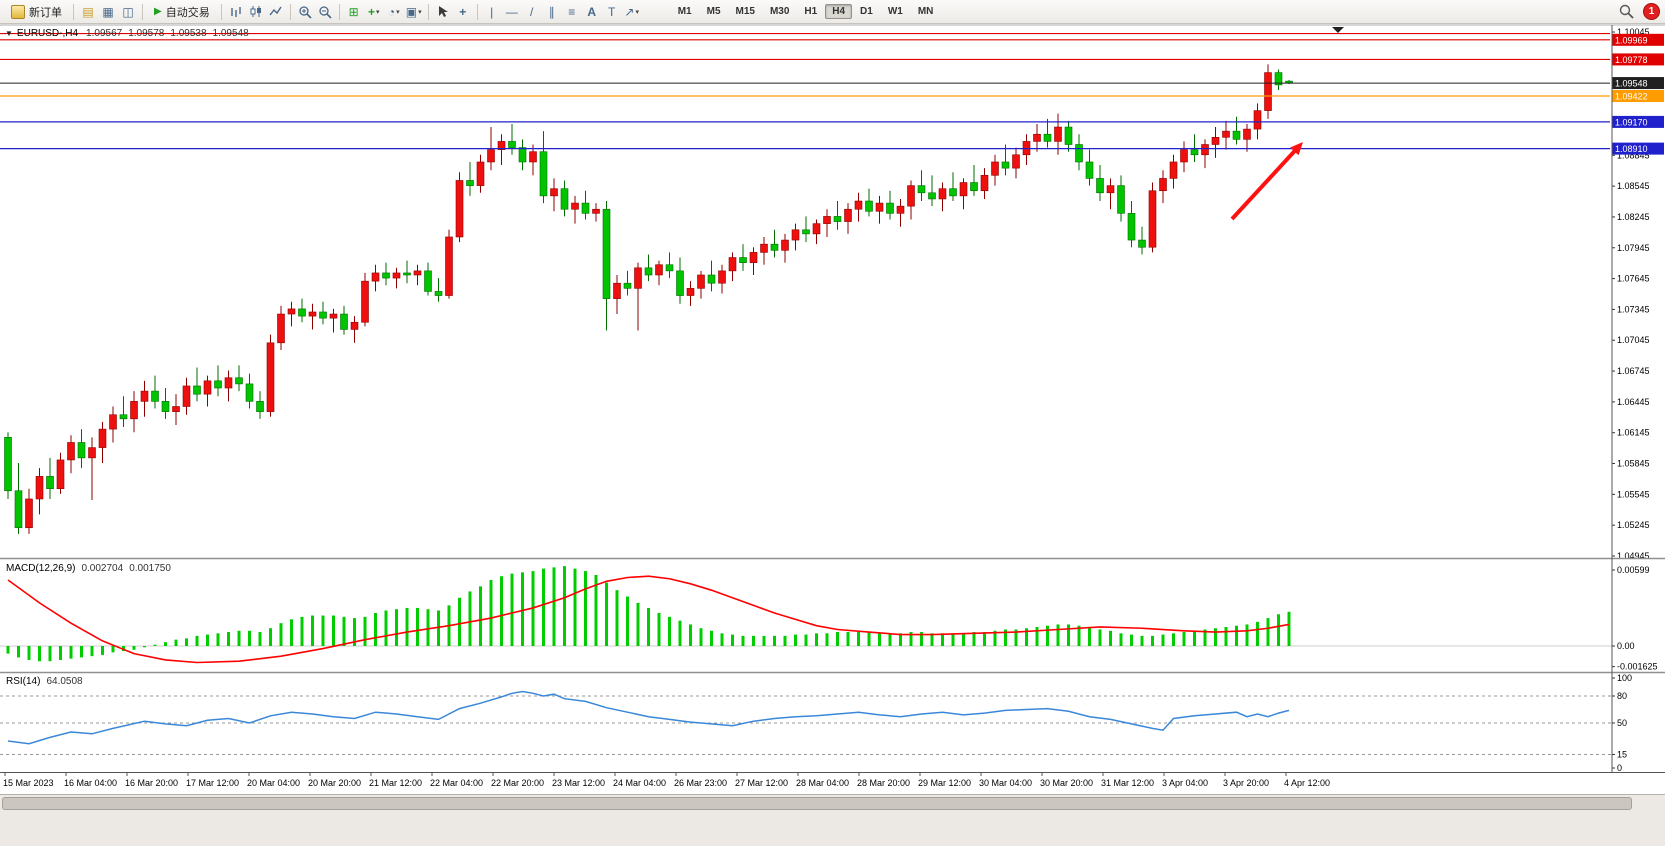 This screenshot has height=846, width=1665. I want to click on timeframe-button-m5: M5, so click(713, 11).